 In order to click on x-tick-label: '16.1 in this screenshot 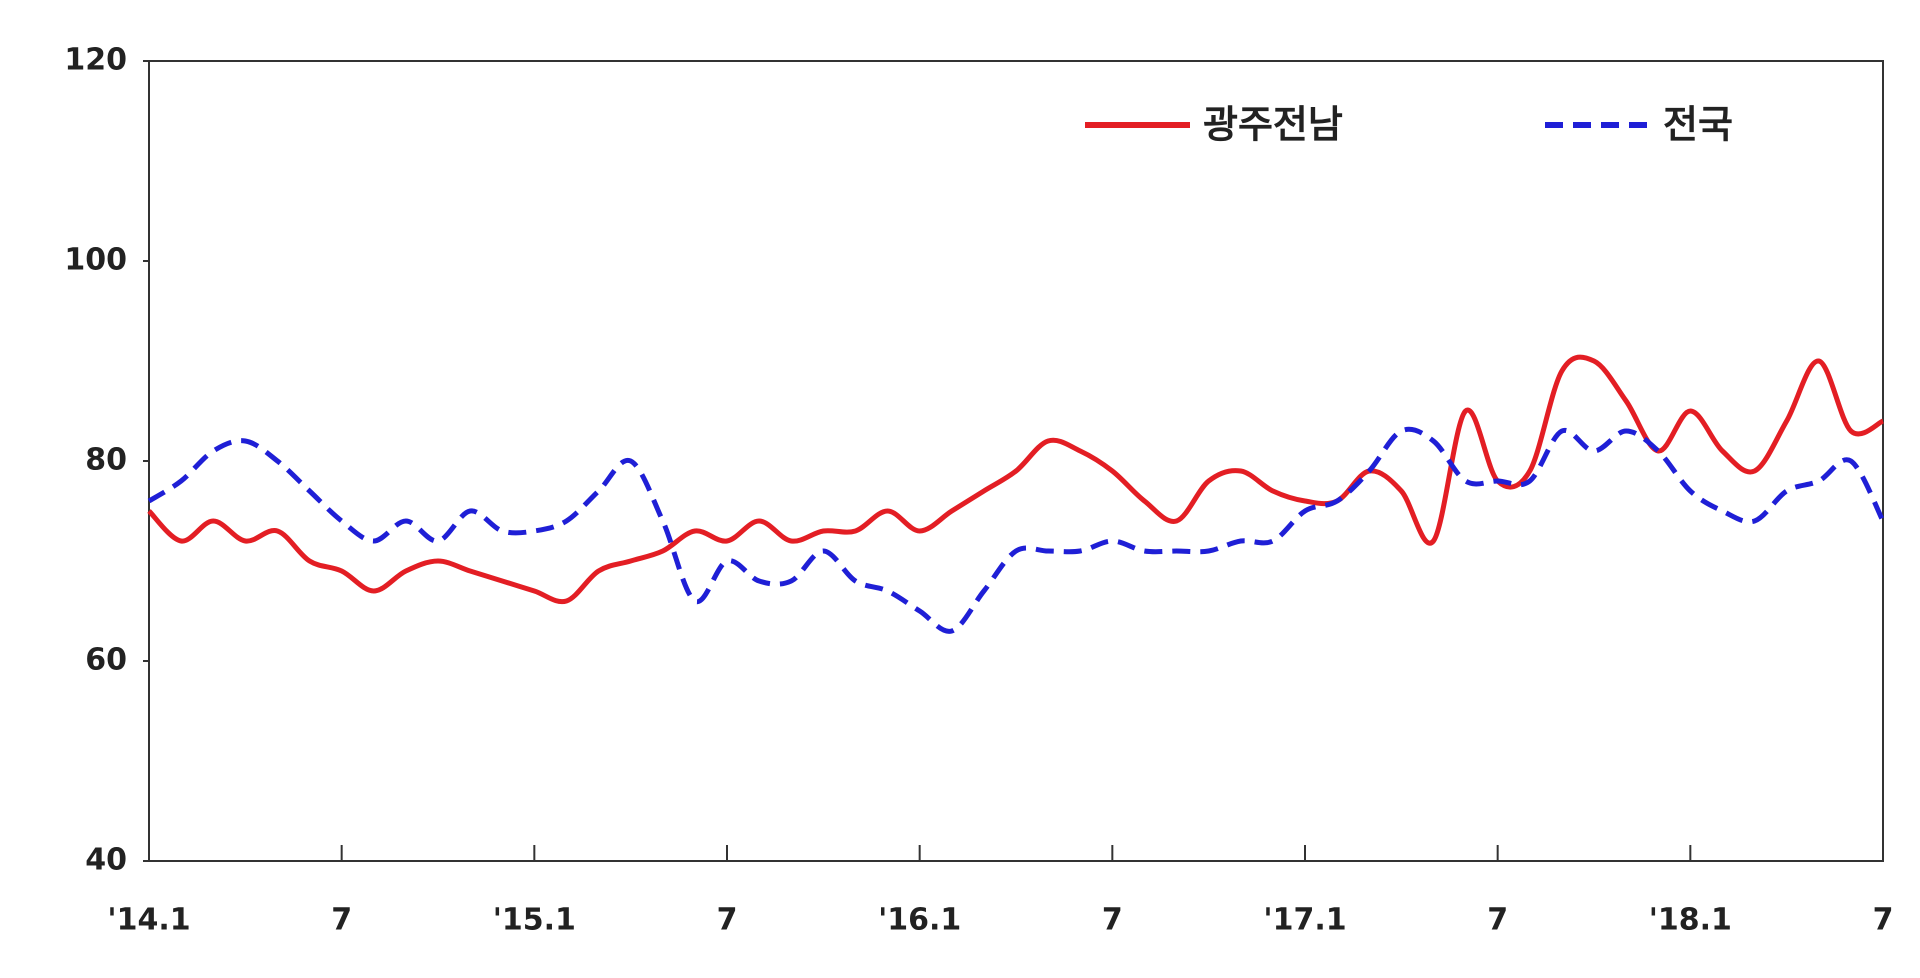, I will do `click(919, 920)`.